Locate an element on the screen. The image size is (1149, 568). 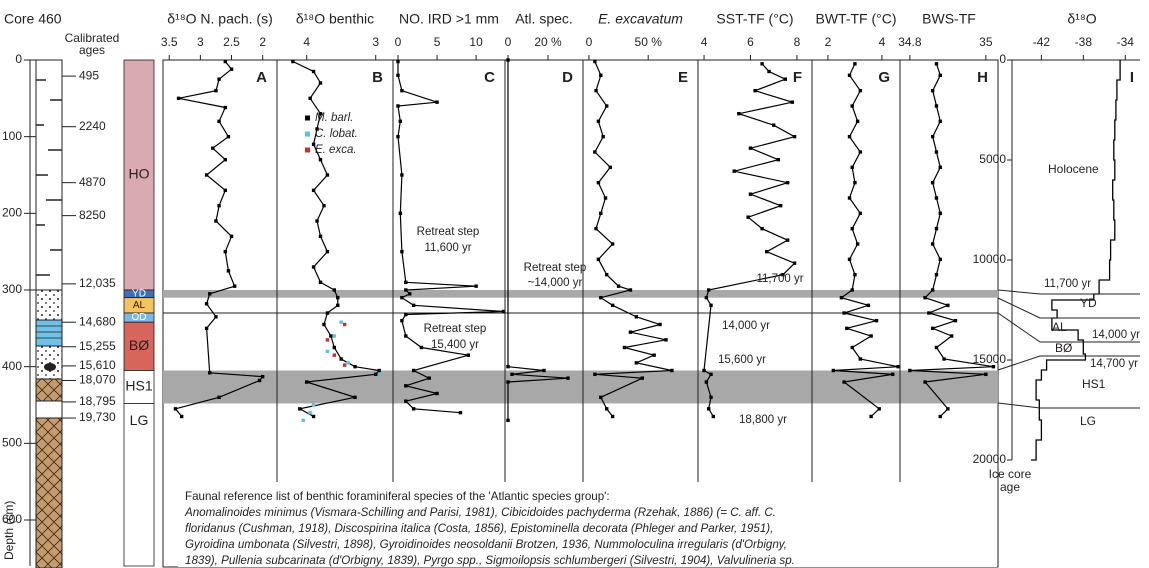
annotation: 15,600 yr is located at coordinates (742, 360).